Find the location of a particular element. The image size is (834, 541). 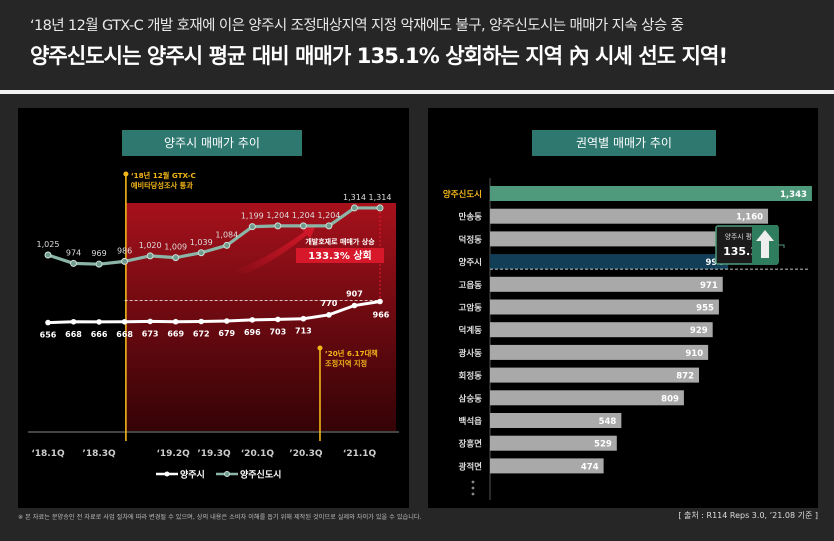

bar-value-label: 929 is located at coordinates (699, 331).